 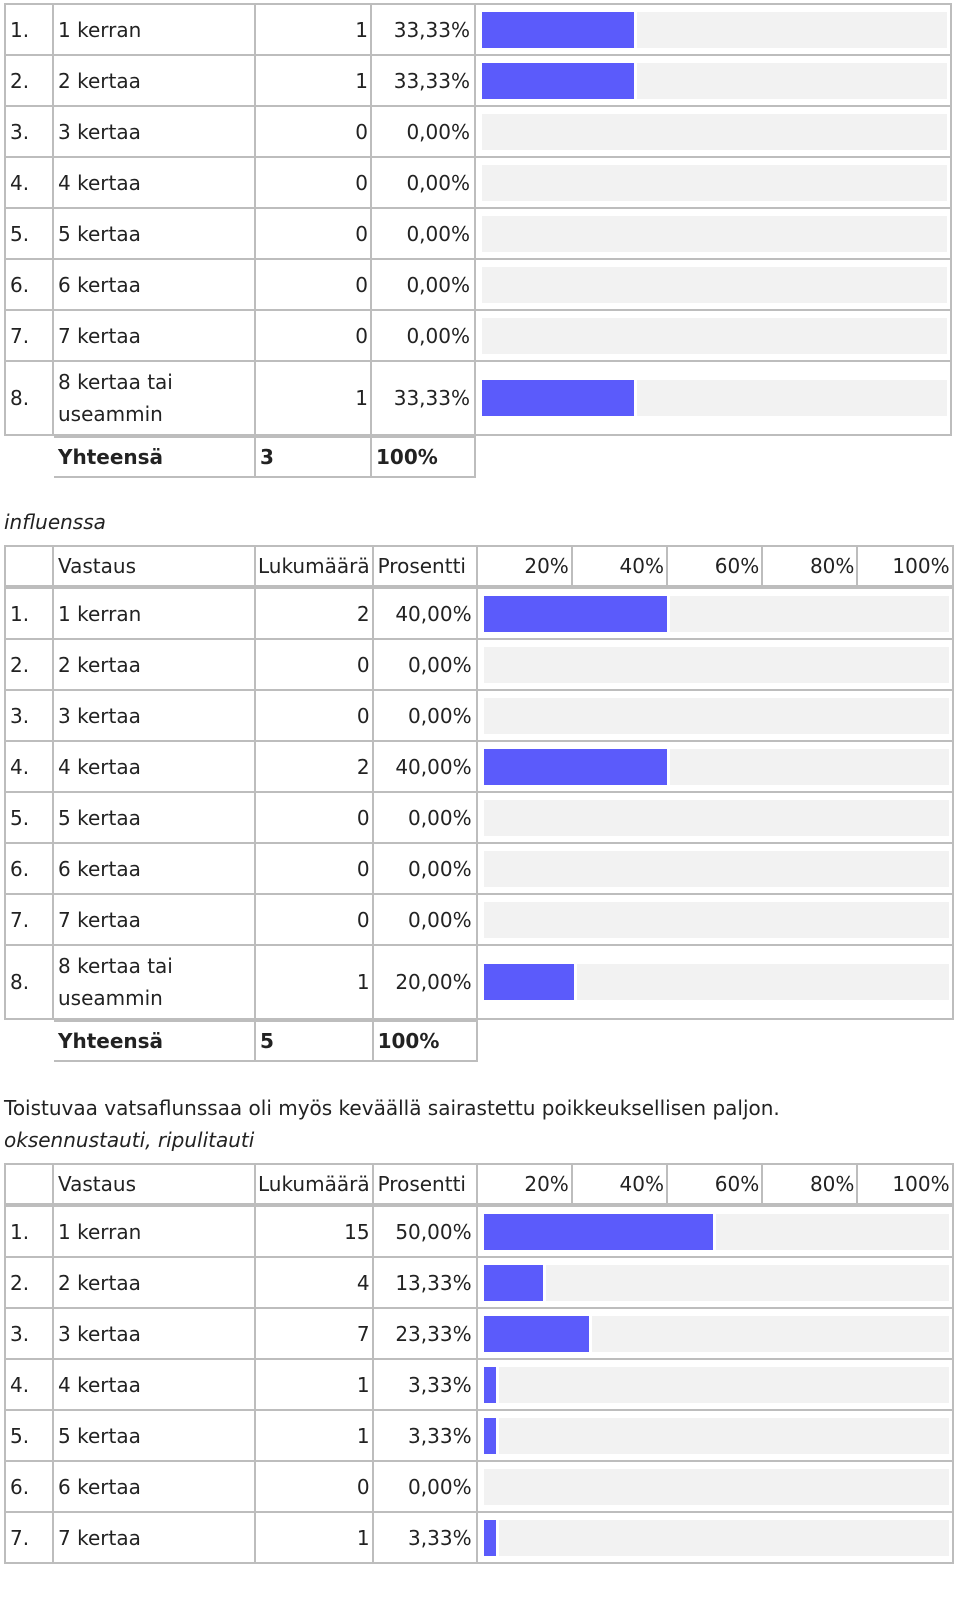 I want to click on total-count: 5, so click(x=315, y=1041).